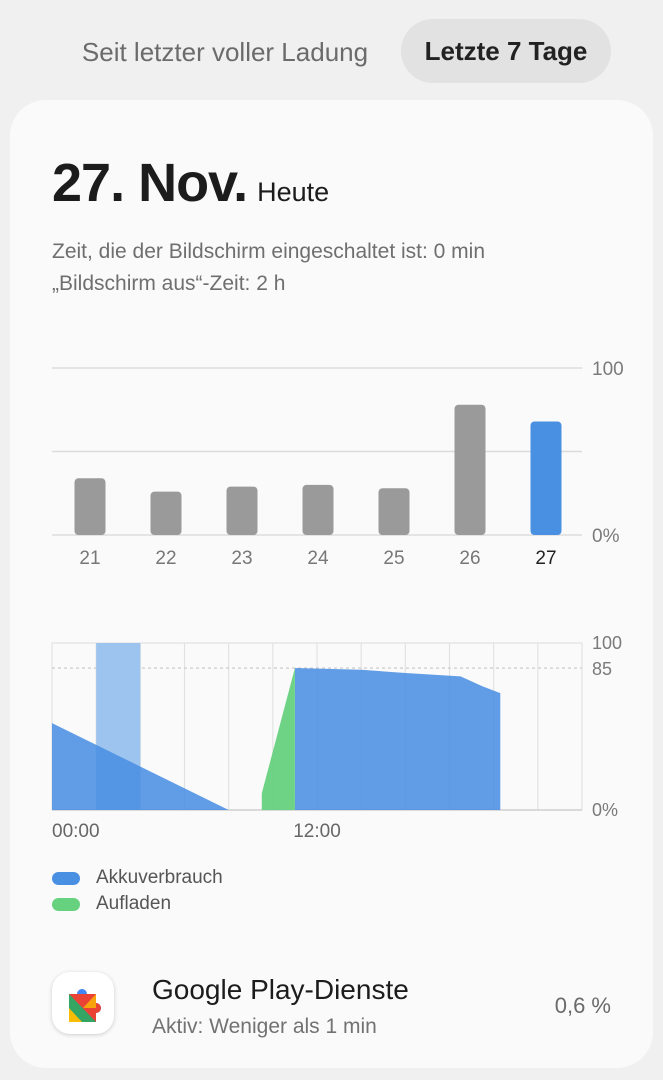 Image resolution: width=663 pixels, height=1080 pixels. I want to click on app-name: Google Play-Dienste, so click(280, 989).